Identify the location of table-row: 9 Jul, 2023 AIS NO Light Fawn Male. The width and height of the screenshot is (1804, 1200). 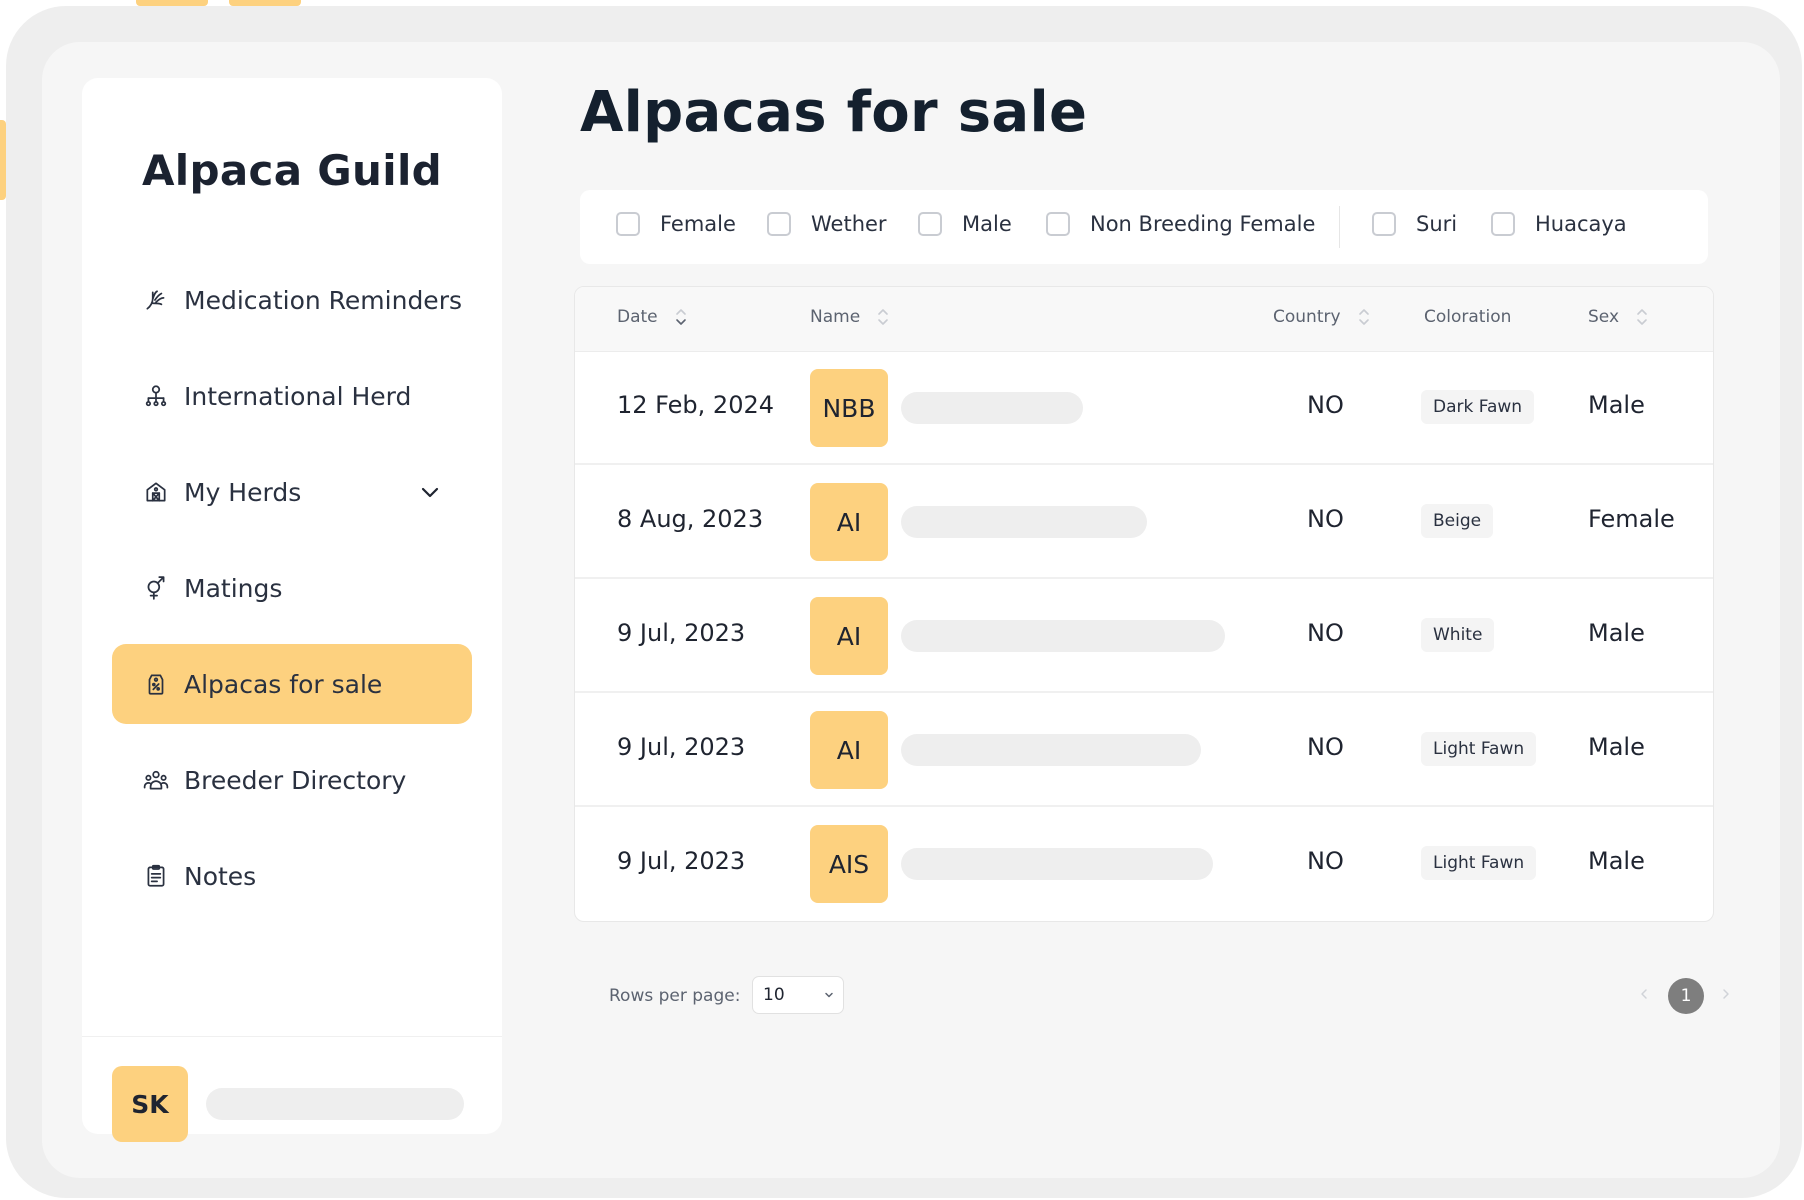
(1144, 864).